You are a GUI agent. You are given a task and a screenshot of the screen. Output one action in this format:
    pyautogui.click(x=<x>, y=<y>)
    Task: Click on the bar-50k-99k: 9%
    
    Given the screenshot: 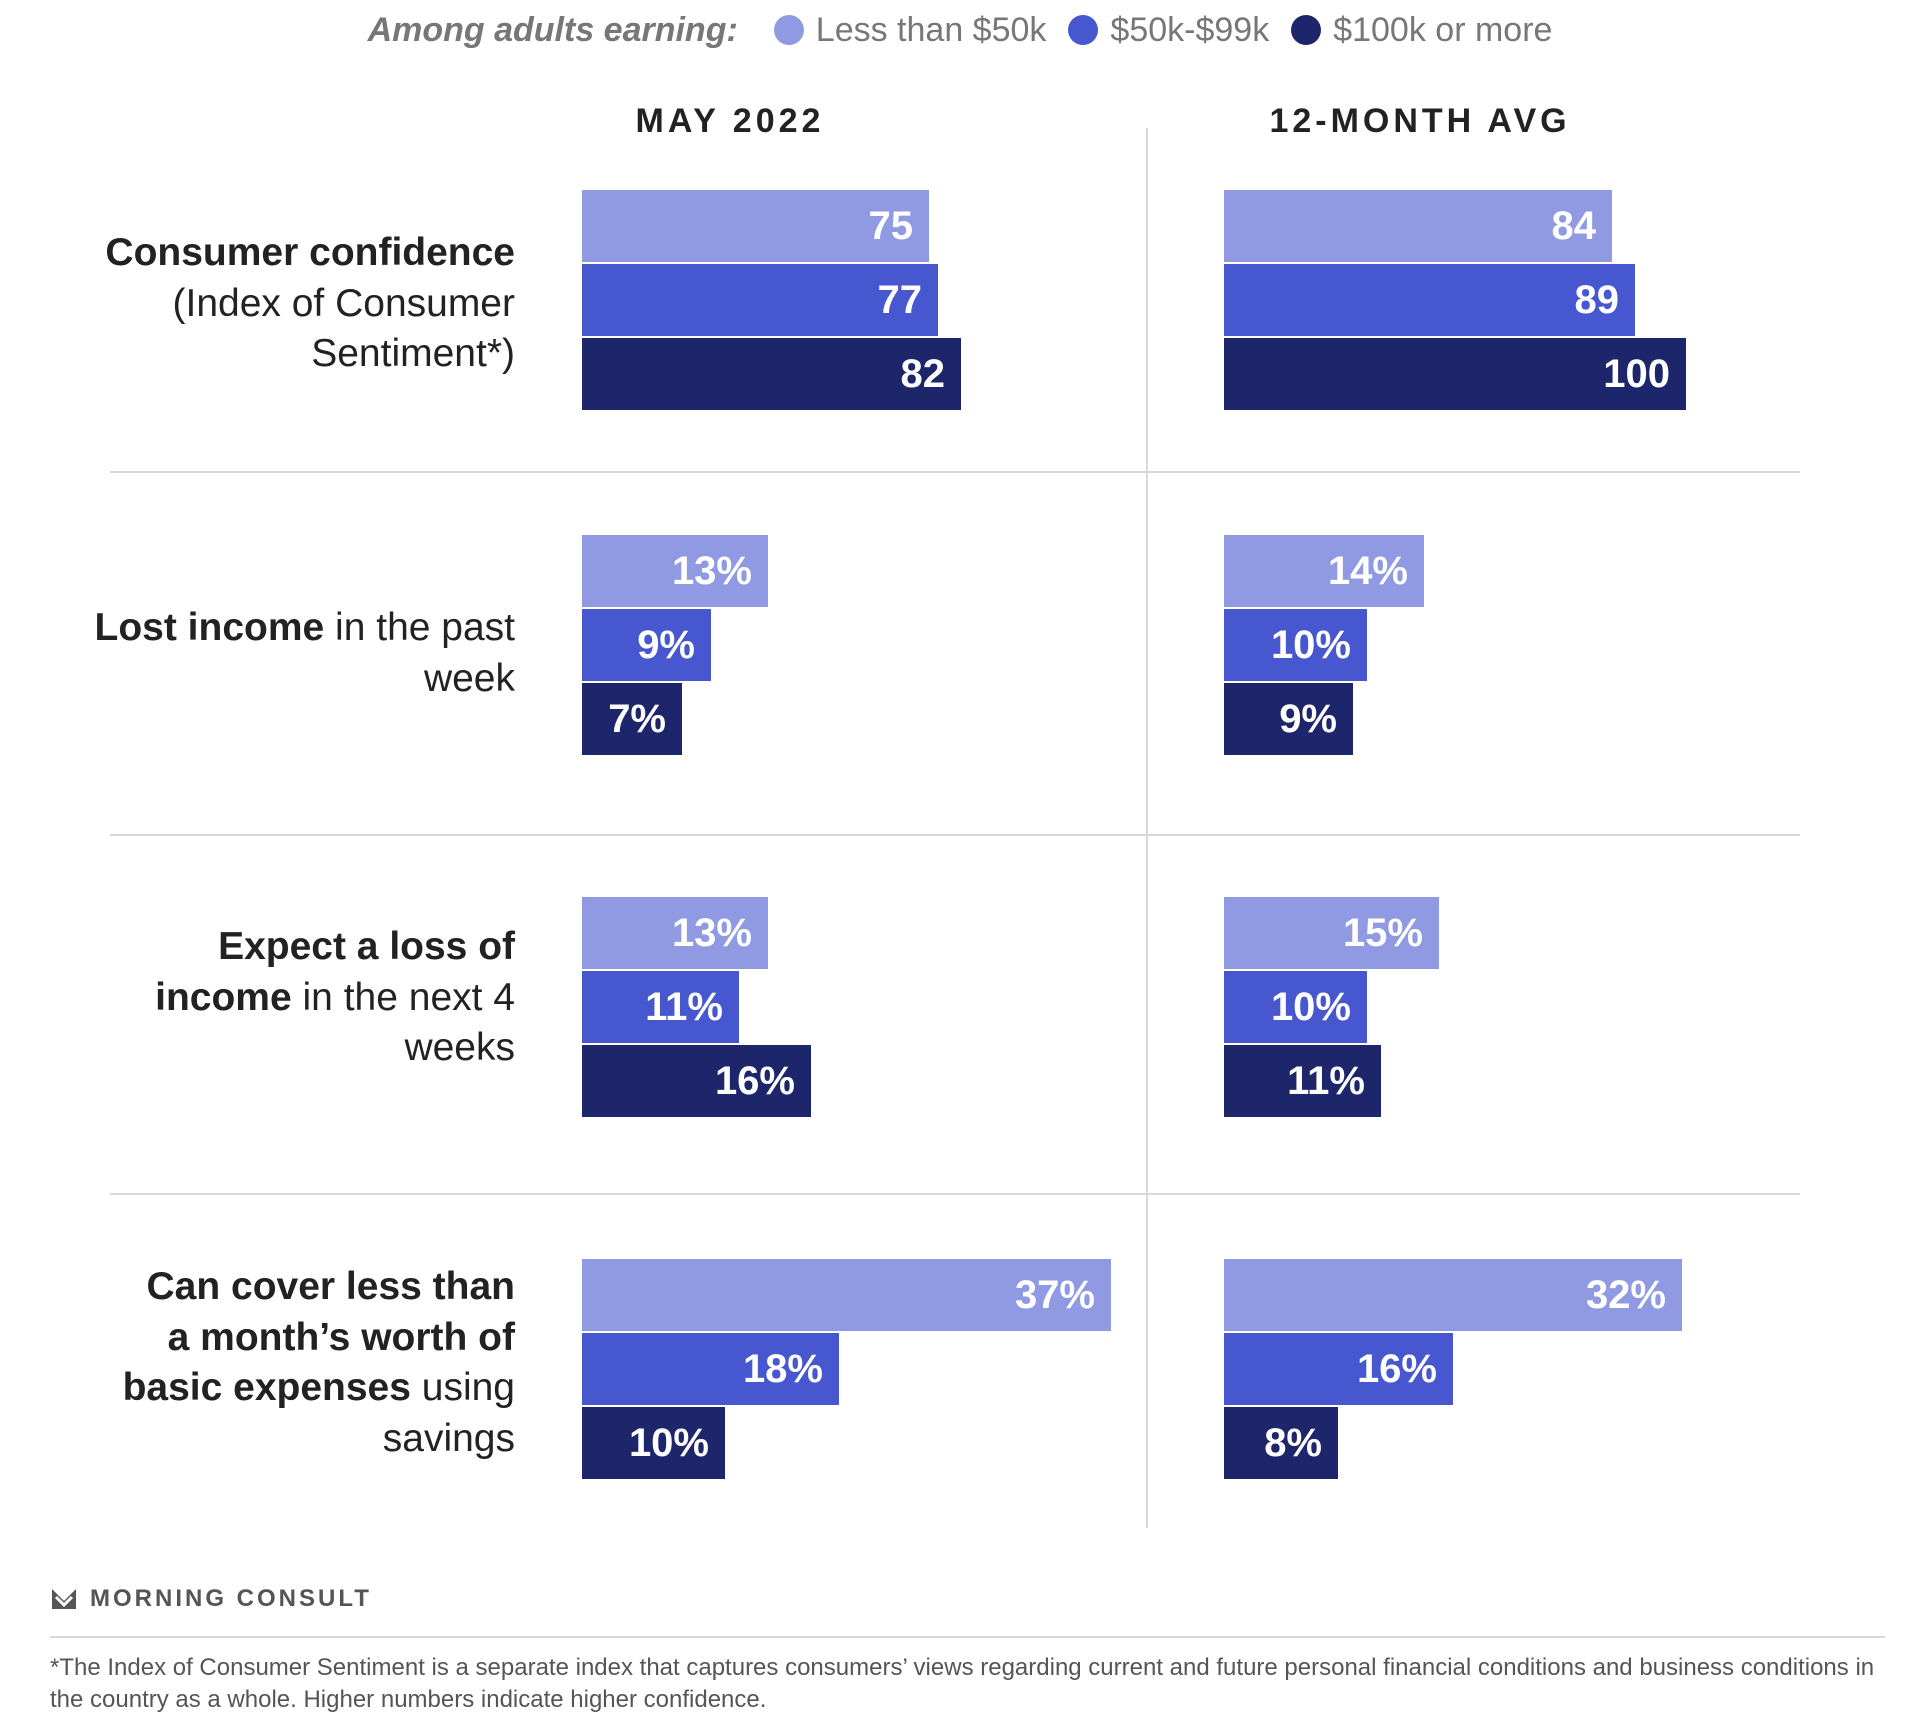 What is the action you would take?
    pyautogui.click(x=646, y=645)
    